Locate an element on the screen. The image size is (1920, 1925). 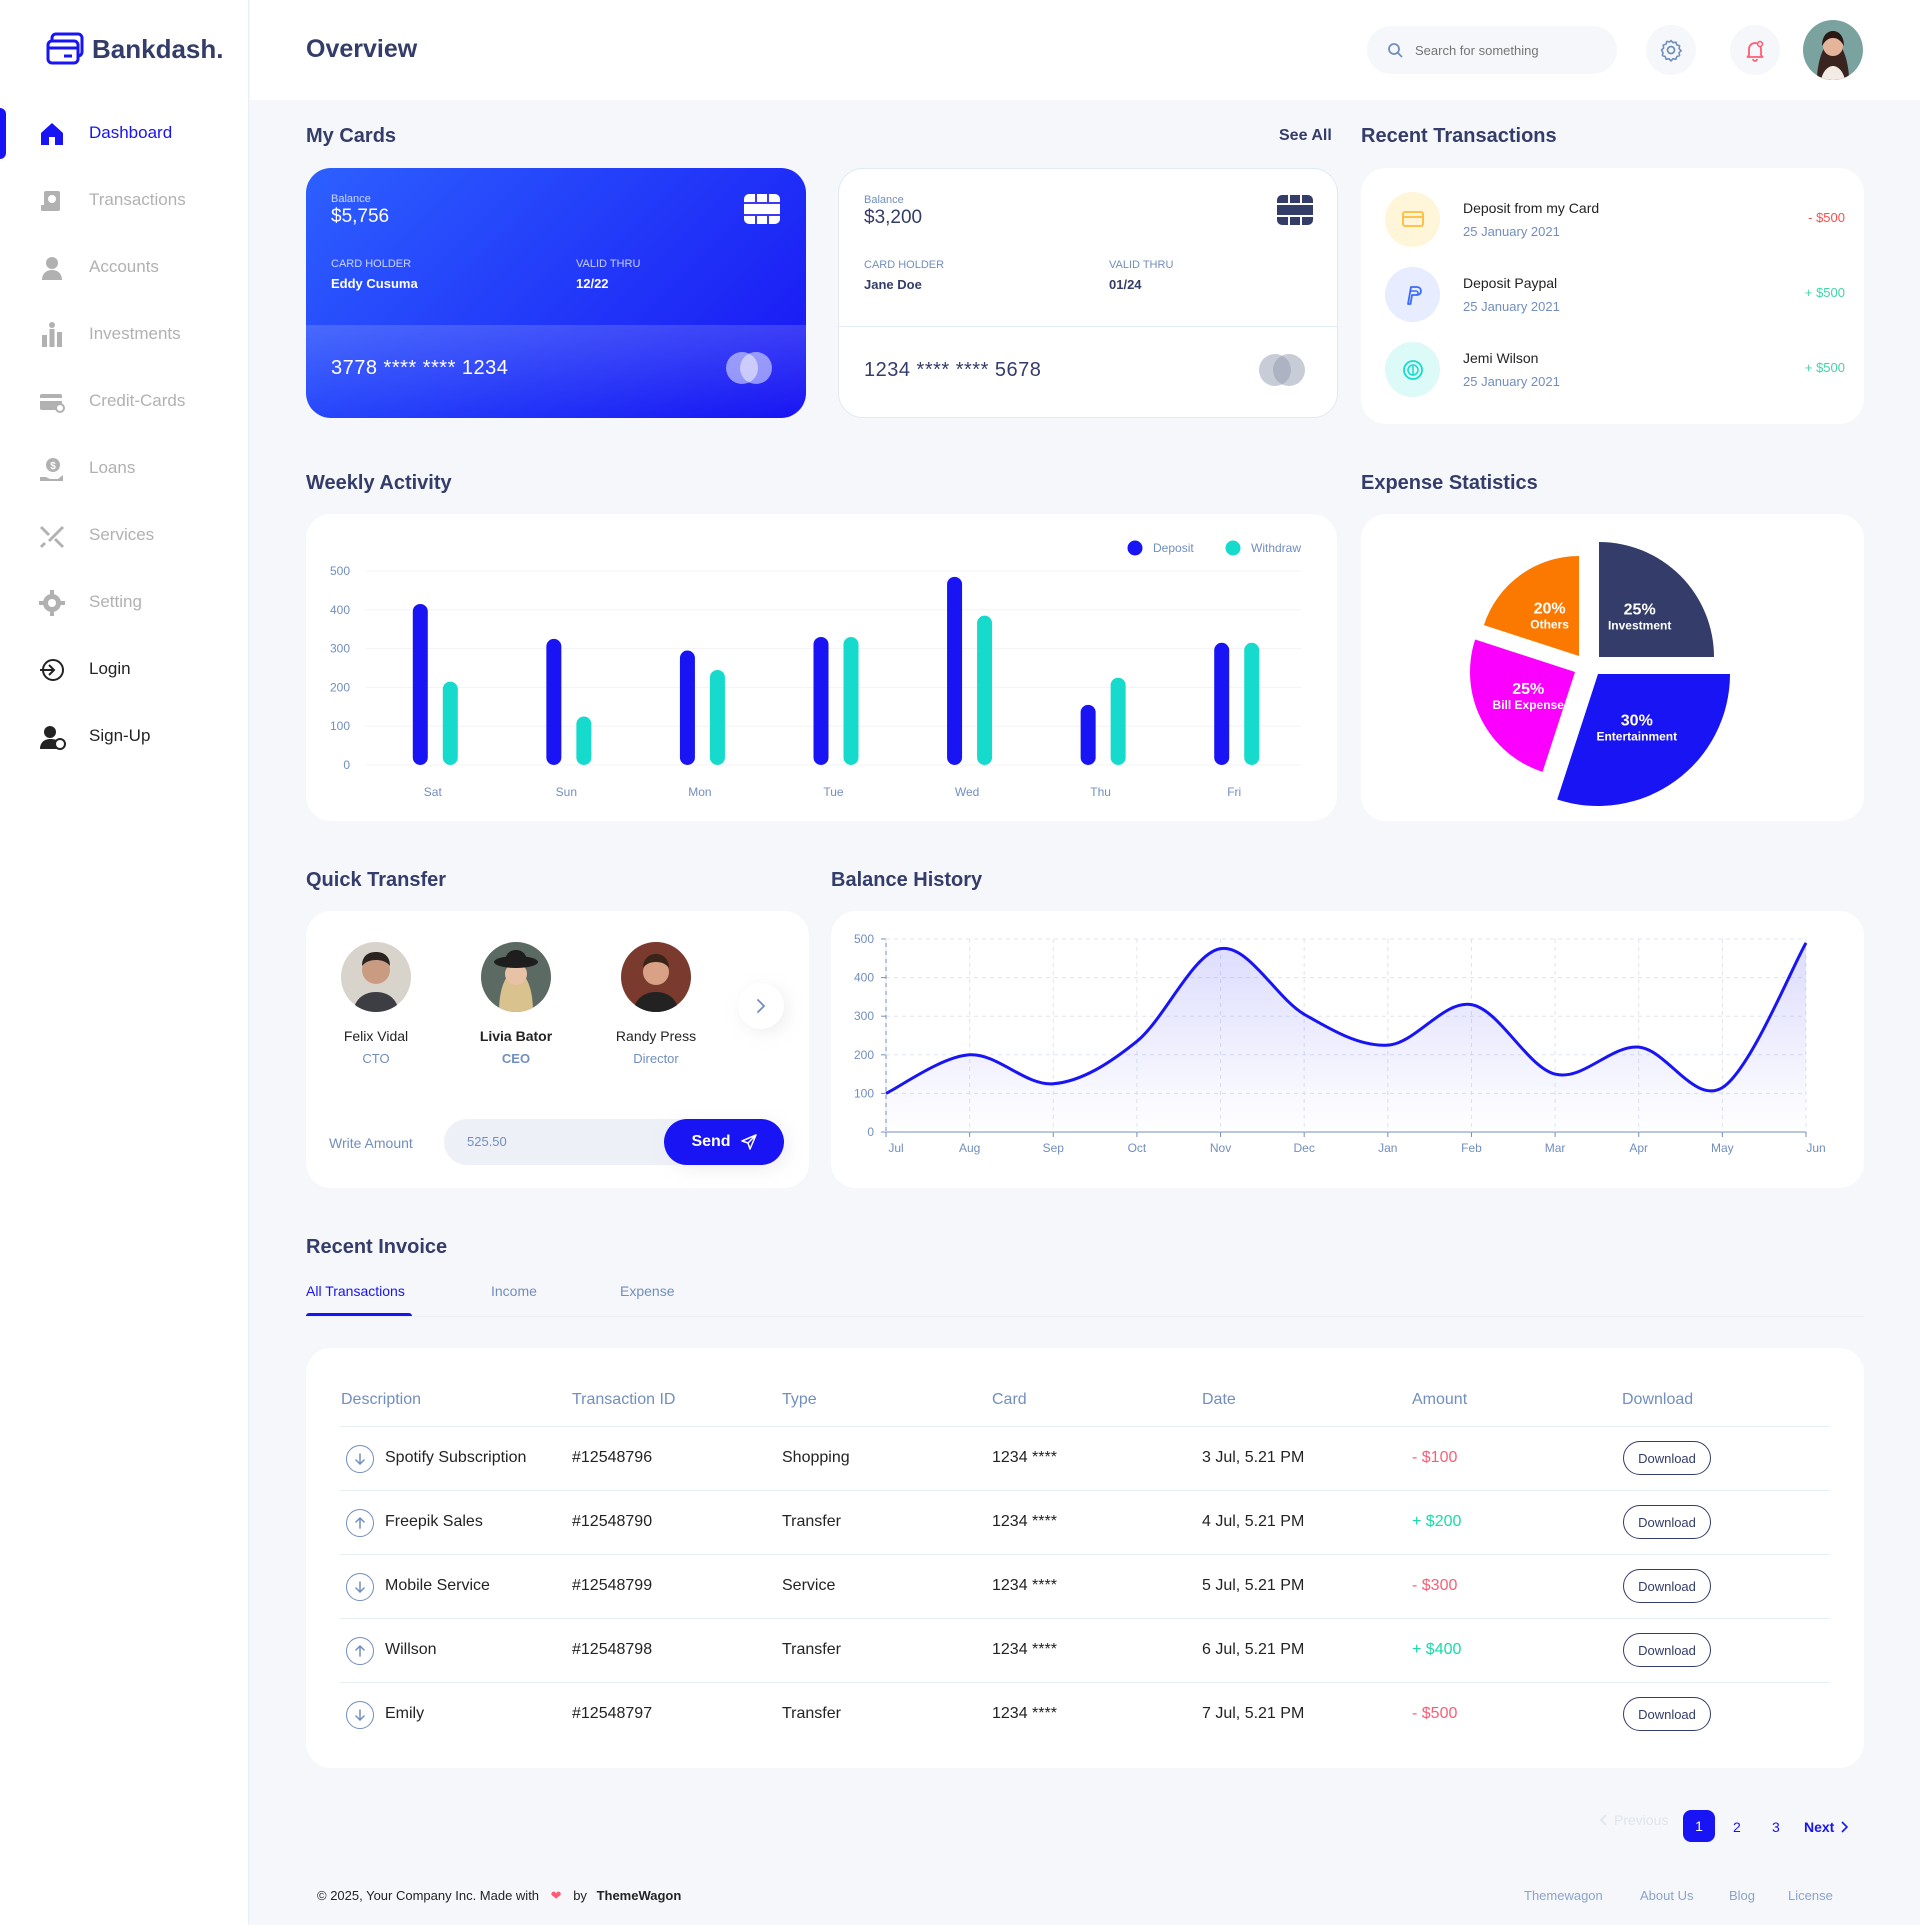
settings-button is located at coordinates (1671, 50).